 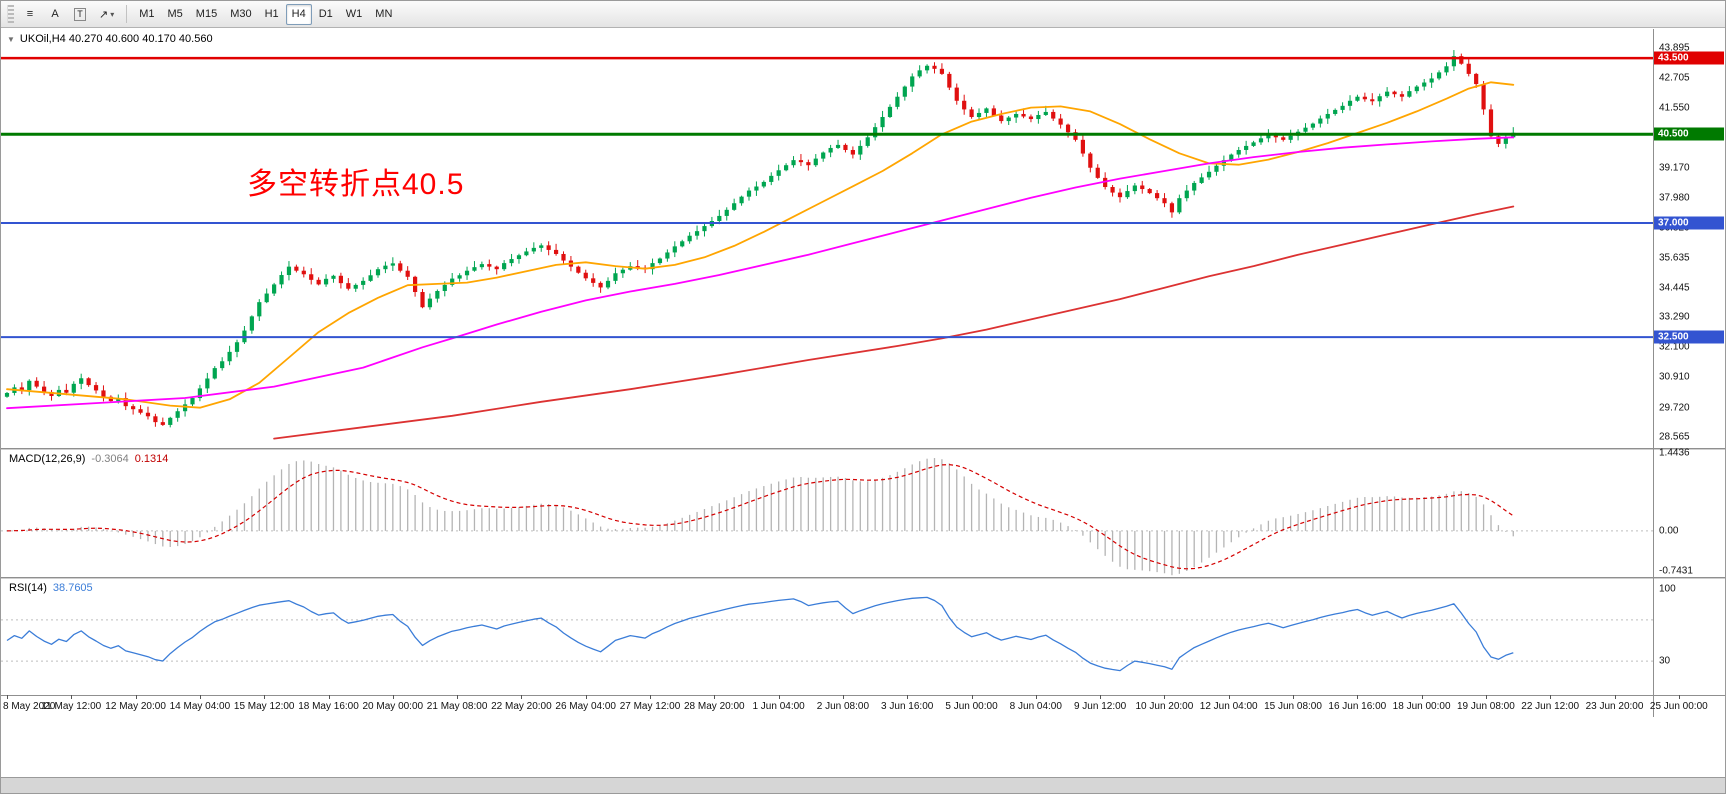 What do you see at coordinates (110, 459) in the screenshot?
I see `macd-value: -0.3064` at bounding box center [110, 459].